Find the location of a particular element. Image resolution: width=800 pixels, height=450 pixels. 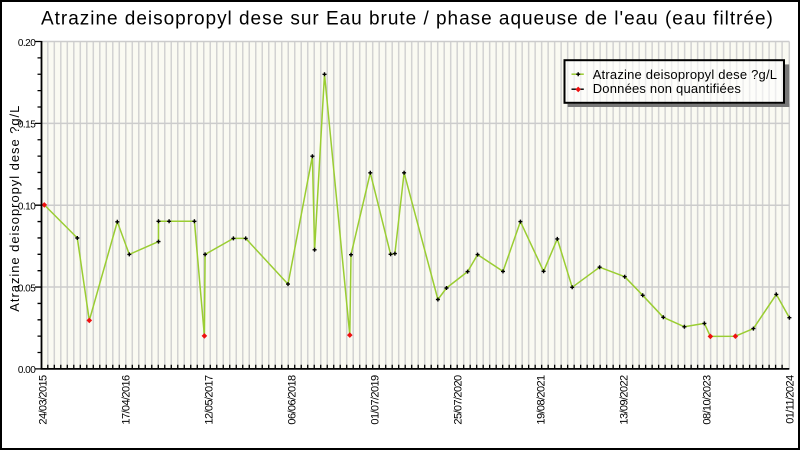

svg-text: 0.00 is located at coordinates (27, 370).